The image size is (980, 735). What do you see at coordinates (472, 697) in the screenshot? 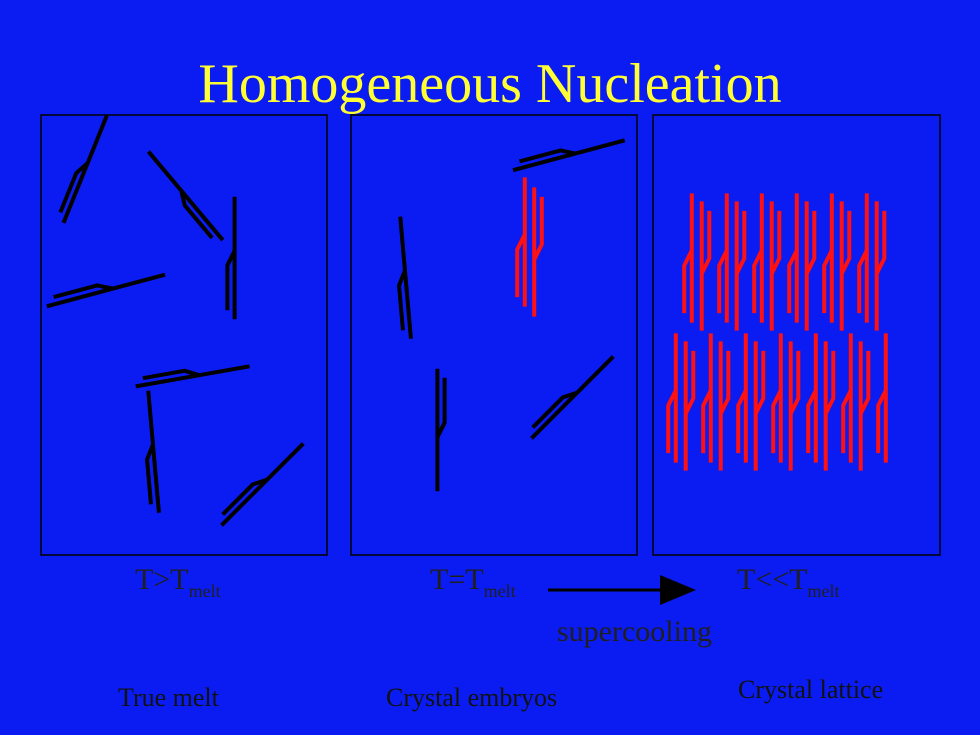
I see `caption-crystal-embryos: Crystal embryos` at bounding box center [472, 697].